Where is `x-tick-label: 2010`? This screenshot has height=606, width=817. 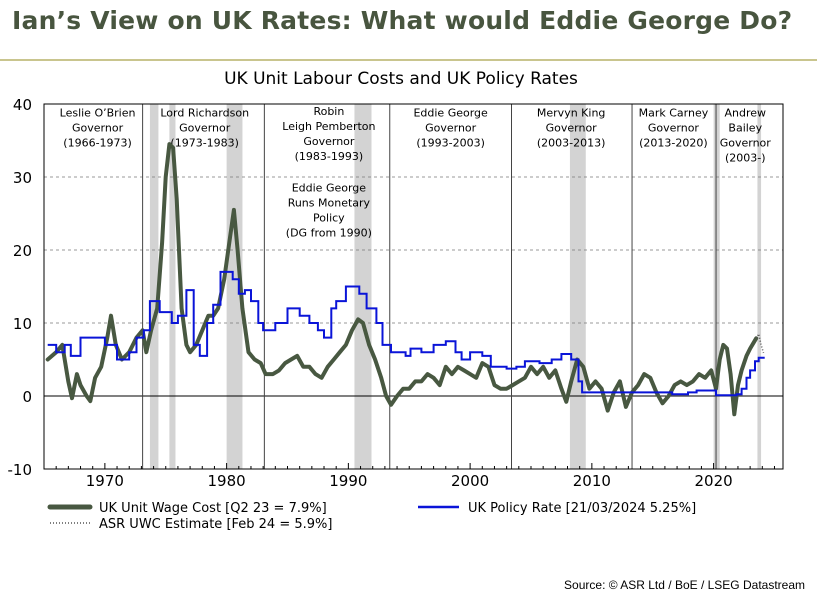 x-tick-label: 2010 is located at coordinates (592, 481).